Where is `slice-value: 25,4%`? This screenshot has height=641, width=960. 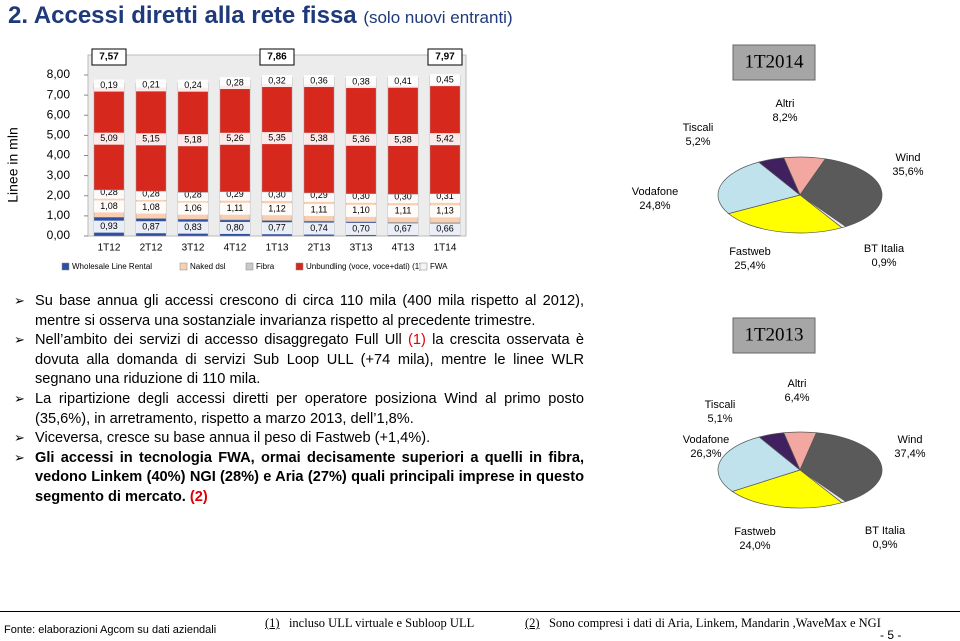
slice-value: 25,4% is located at coordinates (749, 266).